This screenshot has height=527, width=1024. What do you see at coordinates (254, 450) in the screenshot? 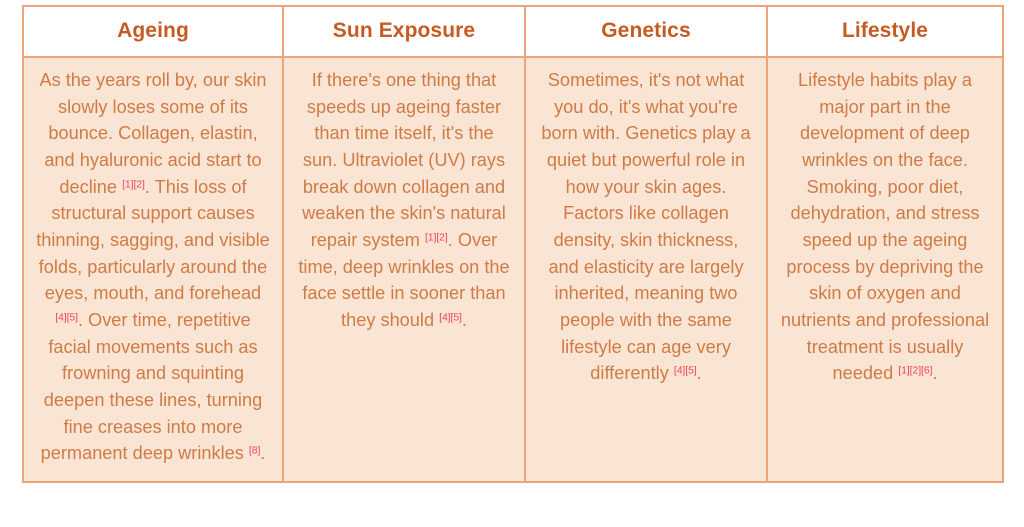
I see `citation-reference: [8]` at bounding box center [254, 450].